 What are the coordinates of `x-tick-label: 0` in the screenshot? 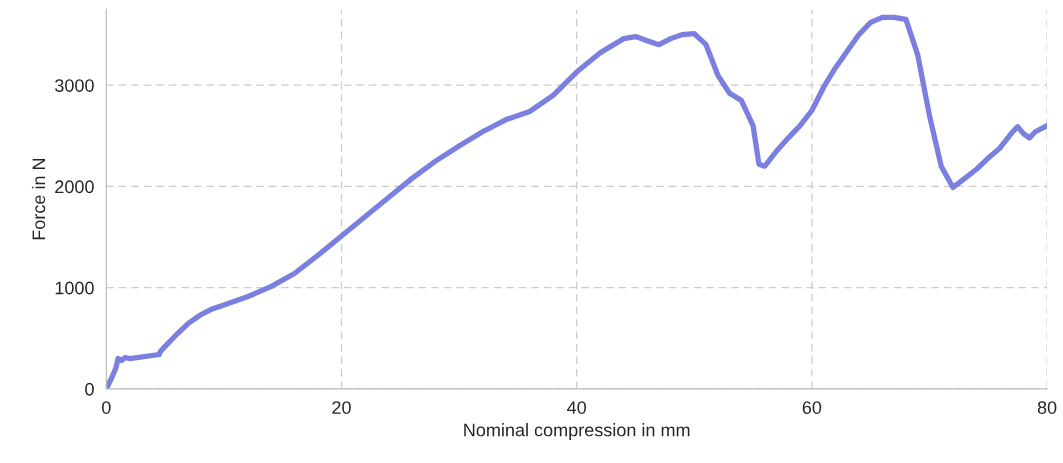 It's located at (106, 407).